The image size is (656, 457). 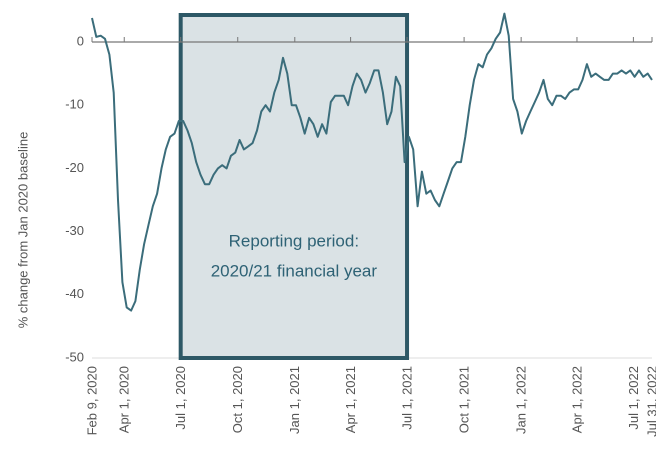 I want to click on x-tick-label: Apr 1, 2020, so click(x=124, y=399).